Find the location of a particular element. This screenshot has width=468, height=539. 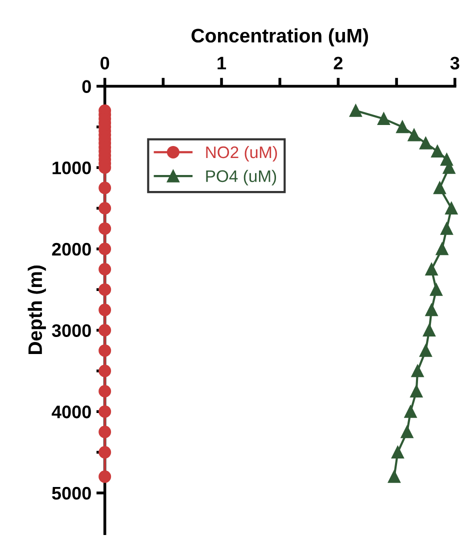

y-tick-label: 0 is located at coordinates (86, 86).